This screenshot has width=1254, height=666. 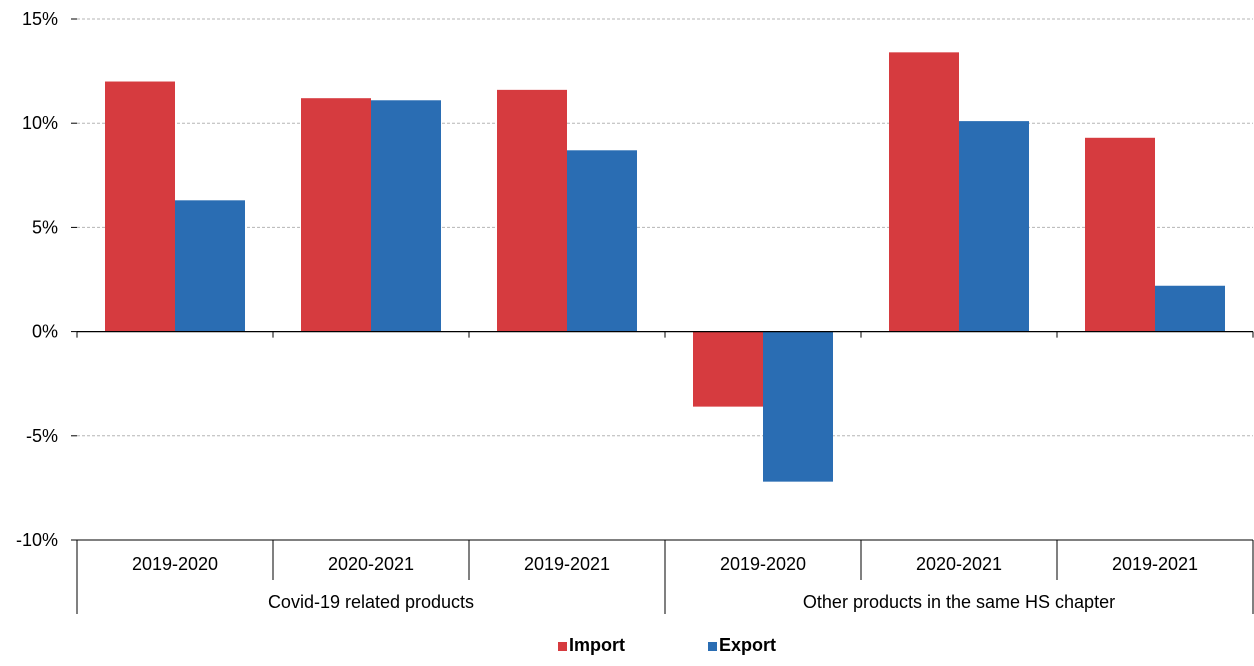 What do you see at coordinates (959, 602) in the screenshot?
I see `group-label: Other products in the same HS chapter` at bounding box center [959, 602].